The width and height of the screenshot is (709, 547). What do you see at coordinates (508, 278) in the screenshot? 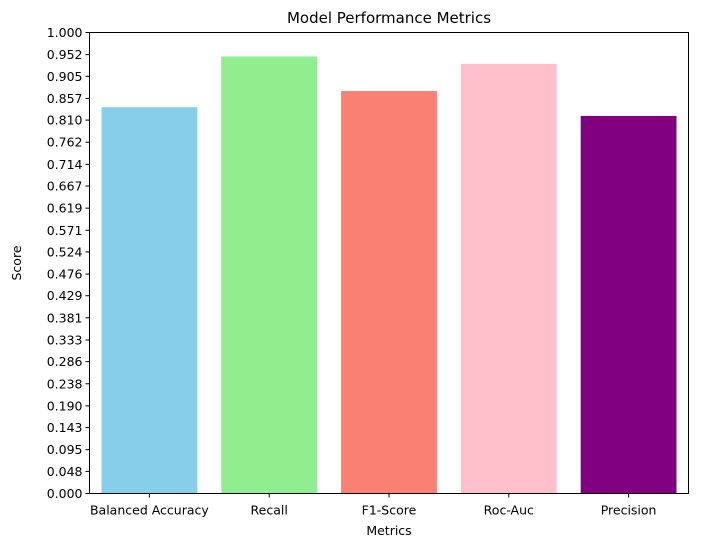
I see `bar-roc-auc` at bounding box center [508, 278].